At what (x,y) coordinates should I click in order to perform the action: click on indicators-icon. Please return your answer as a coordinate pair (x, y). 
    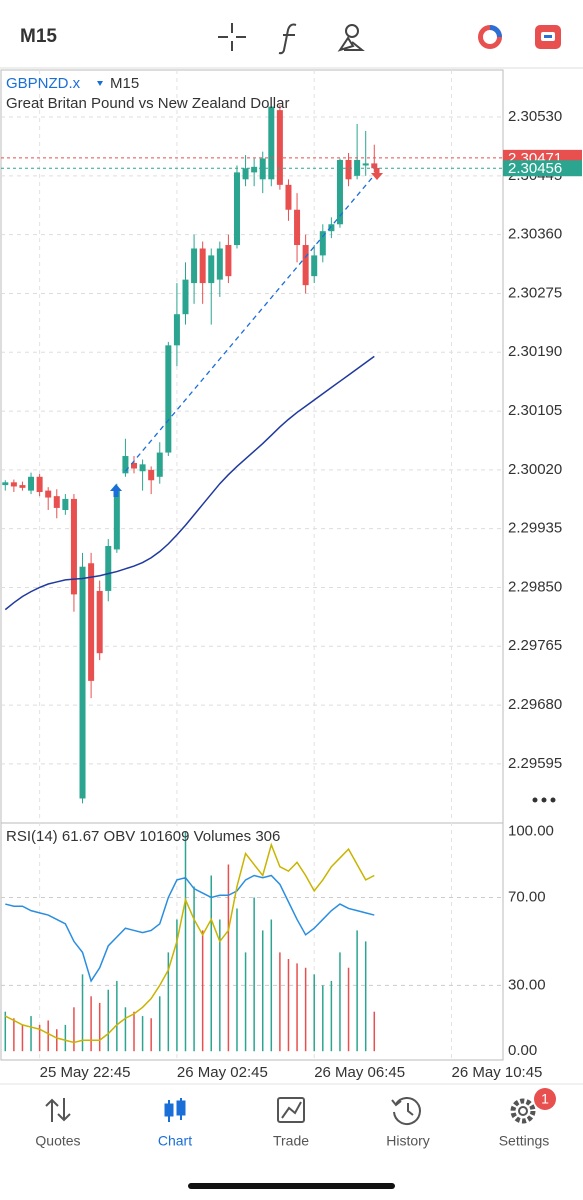
    Looking at the image, I should click on (287, 39).